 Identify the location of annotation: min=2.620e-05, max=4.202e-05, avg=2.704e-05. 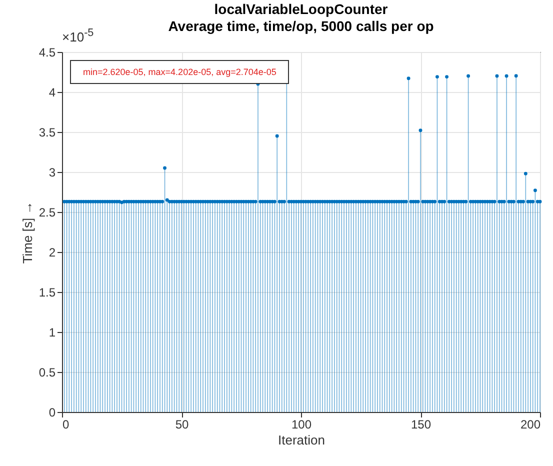
(180, 72).